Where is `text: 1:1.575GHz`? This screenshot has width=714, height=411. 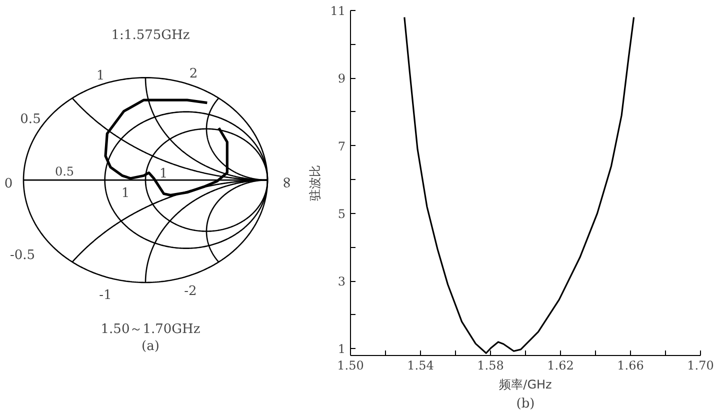
text: 1:1.575GHz is located at coordinates (150, 36).